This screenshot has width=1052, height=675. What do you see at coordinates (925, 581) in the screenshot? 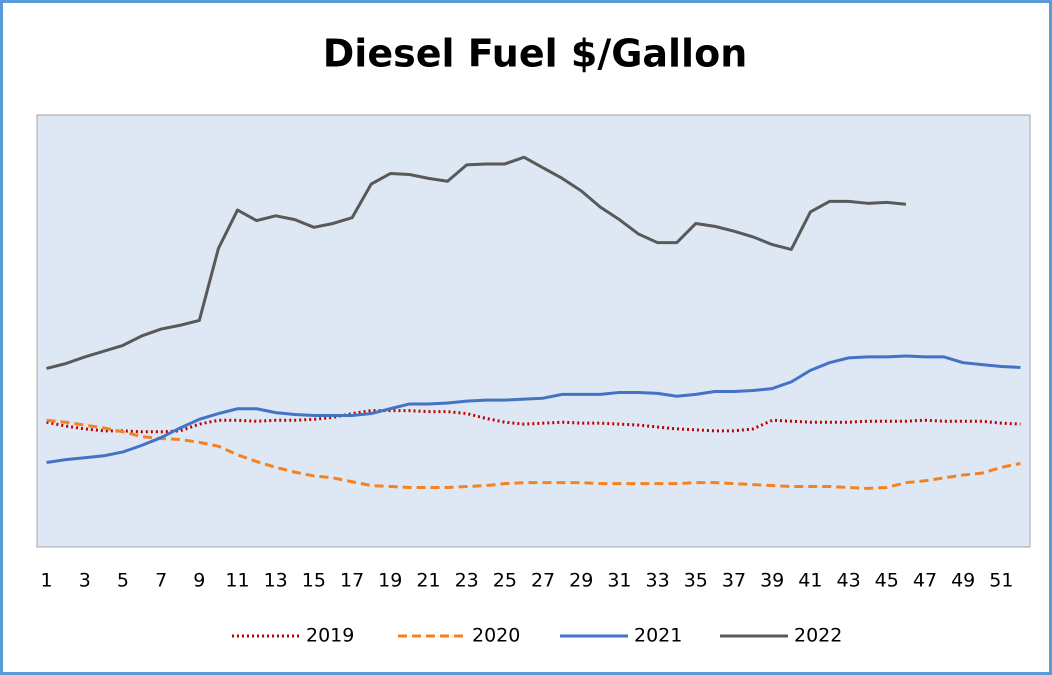
I see `x-tick-label: 47` at bounding box center [925, 581].